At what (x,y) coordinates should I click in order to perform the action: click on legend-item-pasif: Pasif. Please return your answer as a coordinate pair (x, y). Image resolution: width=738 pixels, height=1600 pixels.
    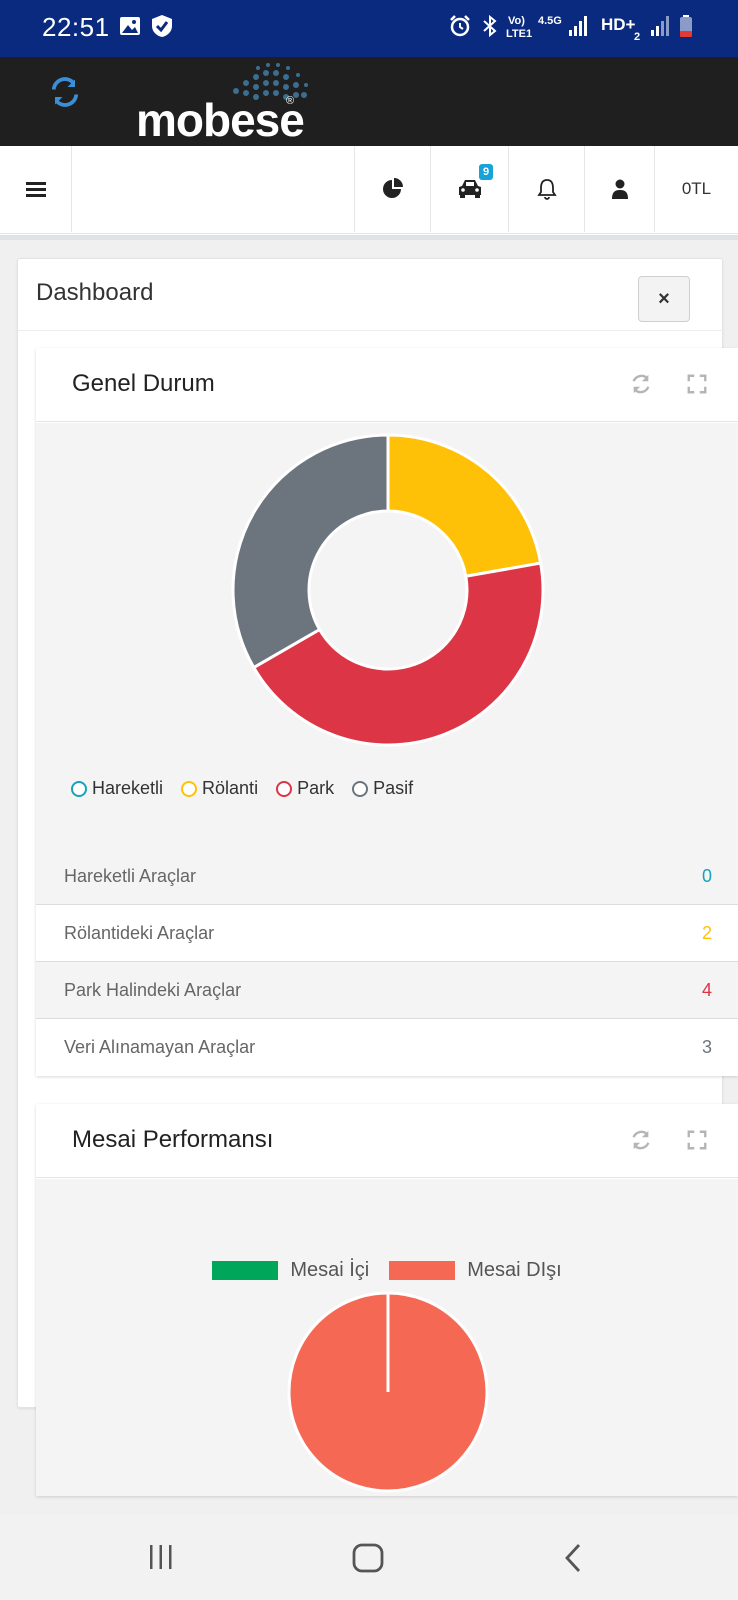
    Looking at the image, I should click on (382, 788).